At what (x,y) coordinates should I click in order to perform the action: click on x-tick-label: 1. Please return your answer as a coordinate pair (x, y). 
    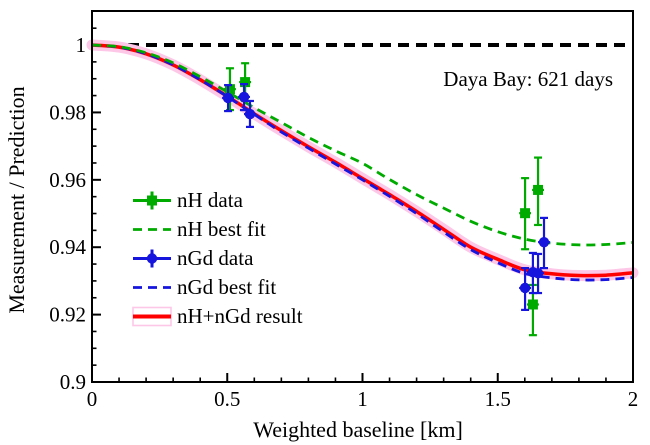
    Looking at the image, I should click on (362, 399).